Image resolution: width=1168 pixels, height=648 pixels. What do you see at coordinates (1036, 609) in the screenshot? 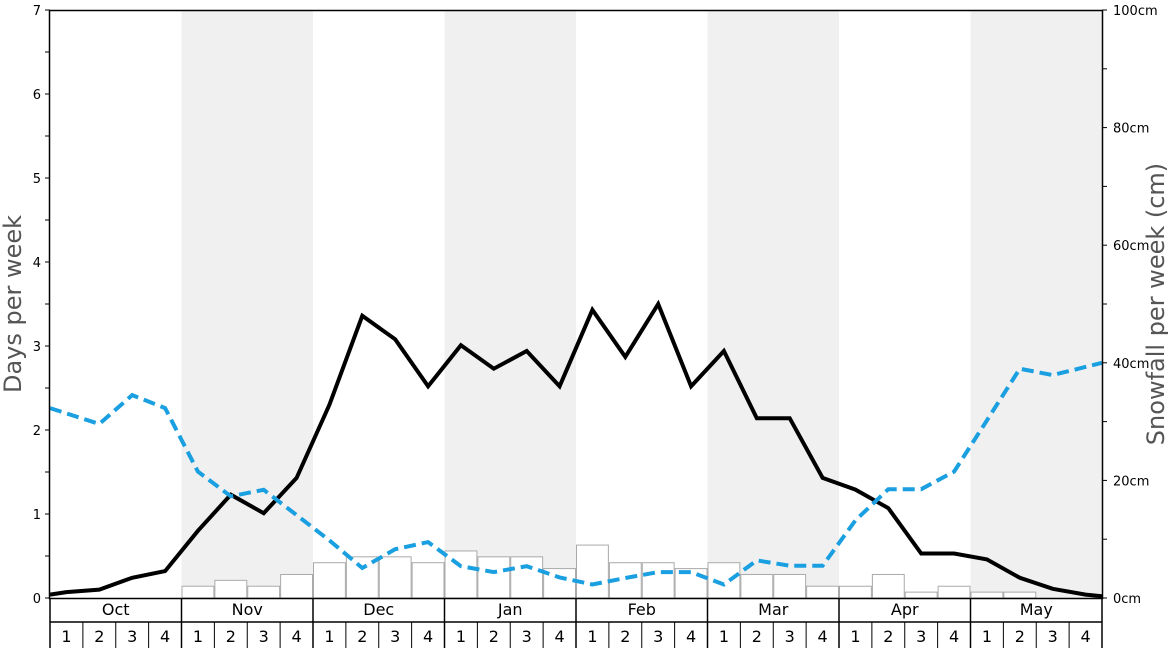
I see `month-label: May` at bounding box center [1036, 609].